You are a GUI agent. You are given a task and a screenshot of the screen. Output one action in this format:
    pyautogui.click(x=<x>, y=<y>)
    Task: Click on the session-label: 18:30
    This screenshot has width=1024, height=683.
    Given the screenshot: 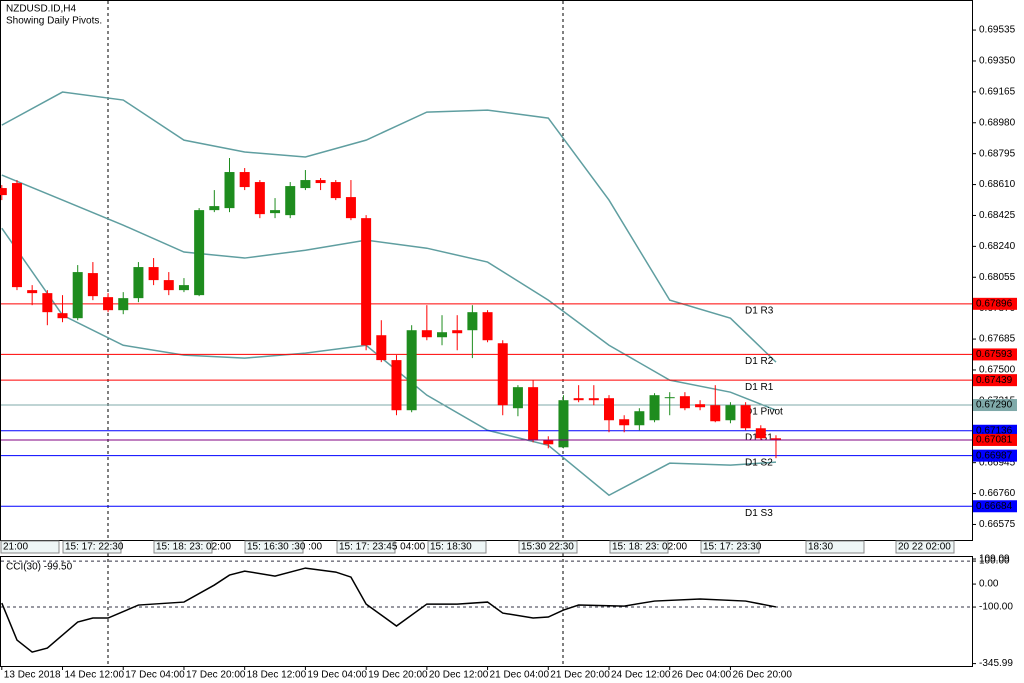 What is the action you would take?
    pyautogui.click(x=820, y=547)
    